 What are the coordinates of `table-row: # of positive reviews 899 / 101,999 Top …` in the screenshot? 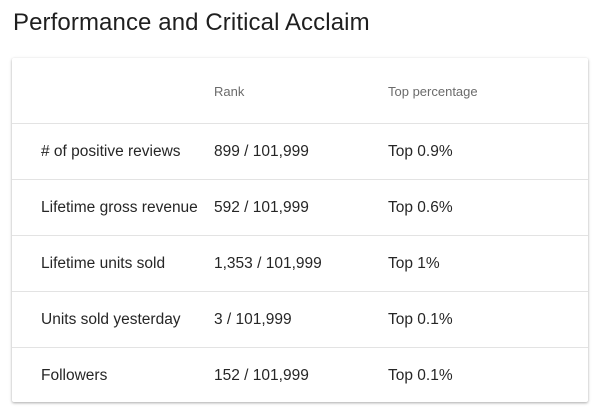 It's located at (300, 152).